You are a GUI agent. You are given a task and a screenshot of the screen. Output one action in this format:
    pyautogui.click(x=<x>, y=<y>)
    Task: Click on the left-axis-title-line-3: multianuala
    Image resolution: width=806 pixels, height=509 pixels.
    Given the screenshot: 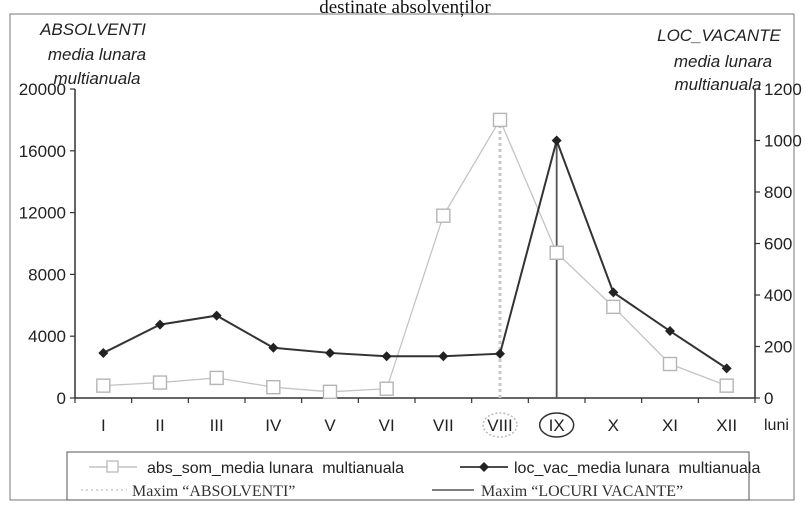 What is the action you would take?
    pyautogui.click(x=97, y=78)
    